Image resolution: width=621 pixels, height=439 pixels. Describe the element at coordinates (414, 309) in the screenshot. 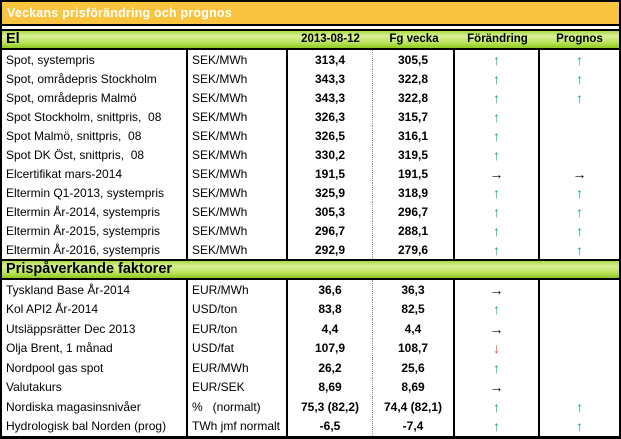

I see `value-previous-week: 82,5` at that location.